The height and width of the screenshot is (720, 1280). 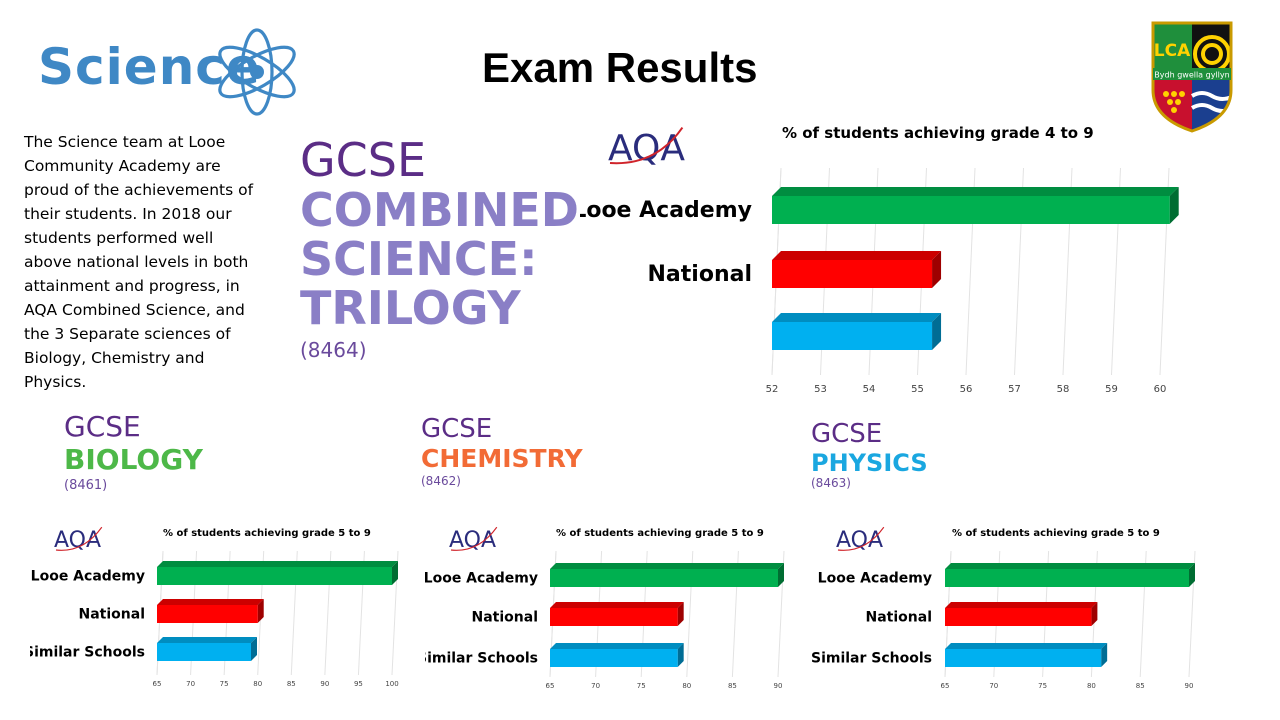 What do you see at coordinates (620, 67) in the screenshot?
I see `page-title: Exam Results` at bounding box center [620, 67].